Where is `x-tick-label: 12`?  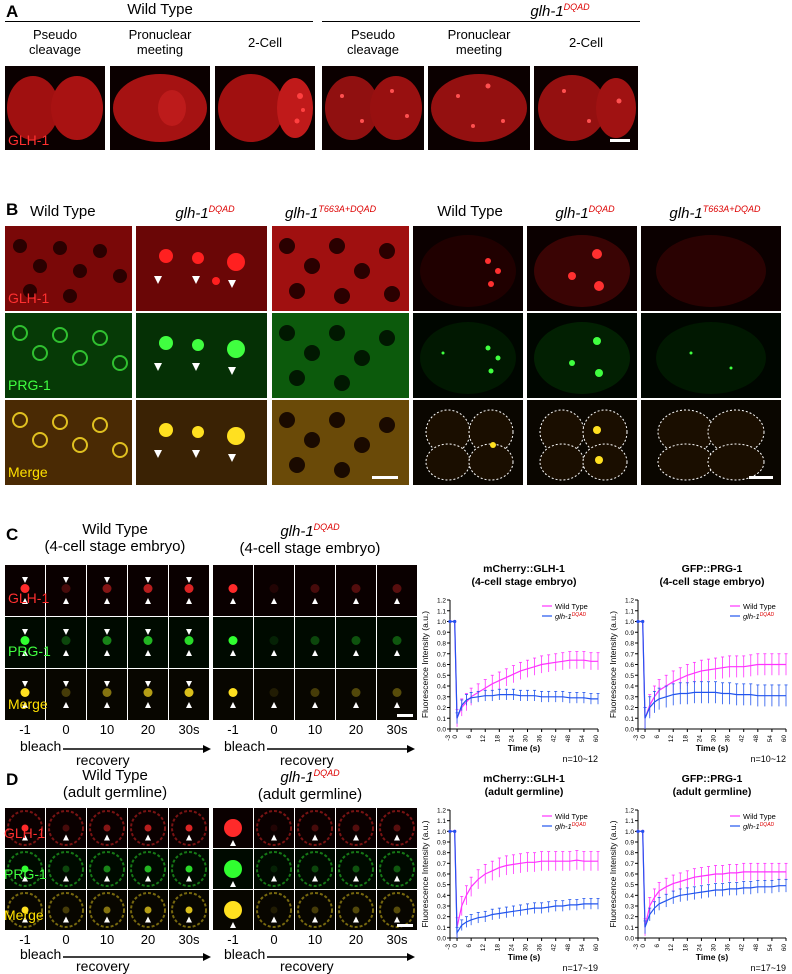 x-tick-label: 12 is located at coordinates (671, 739).